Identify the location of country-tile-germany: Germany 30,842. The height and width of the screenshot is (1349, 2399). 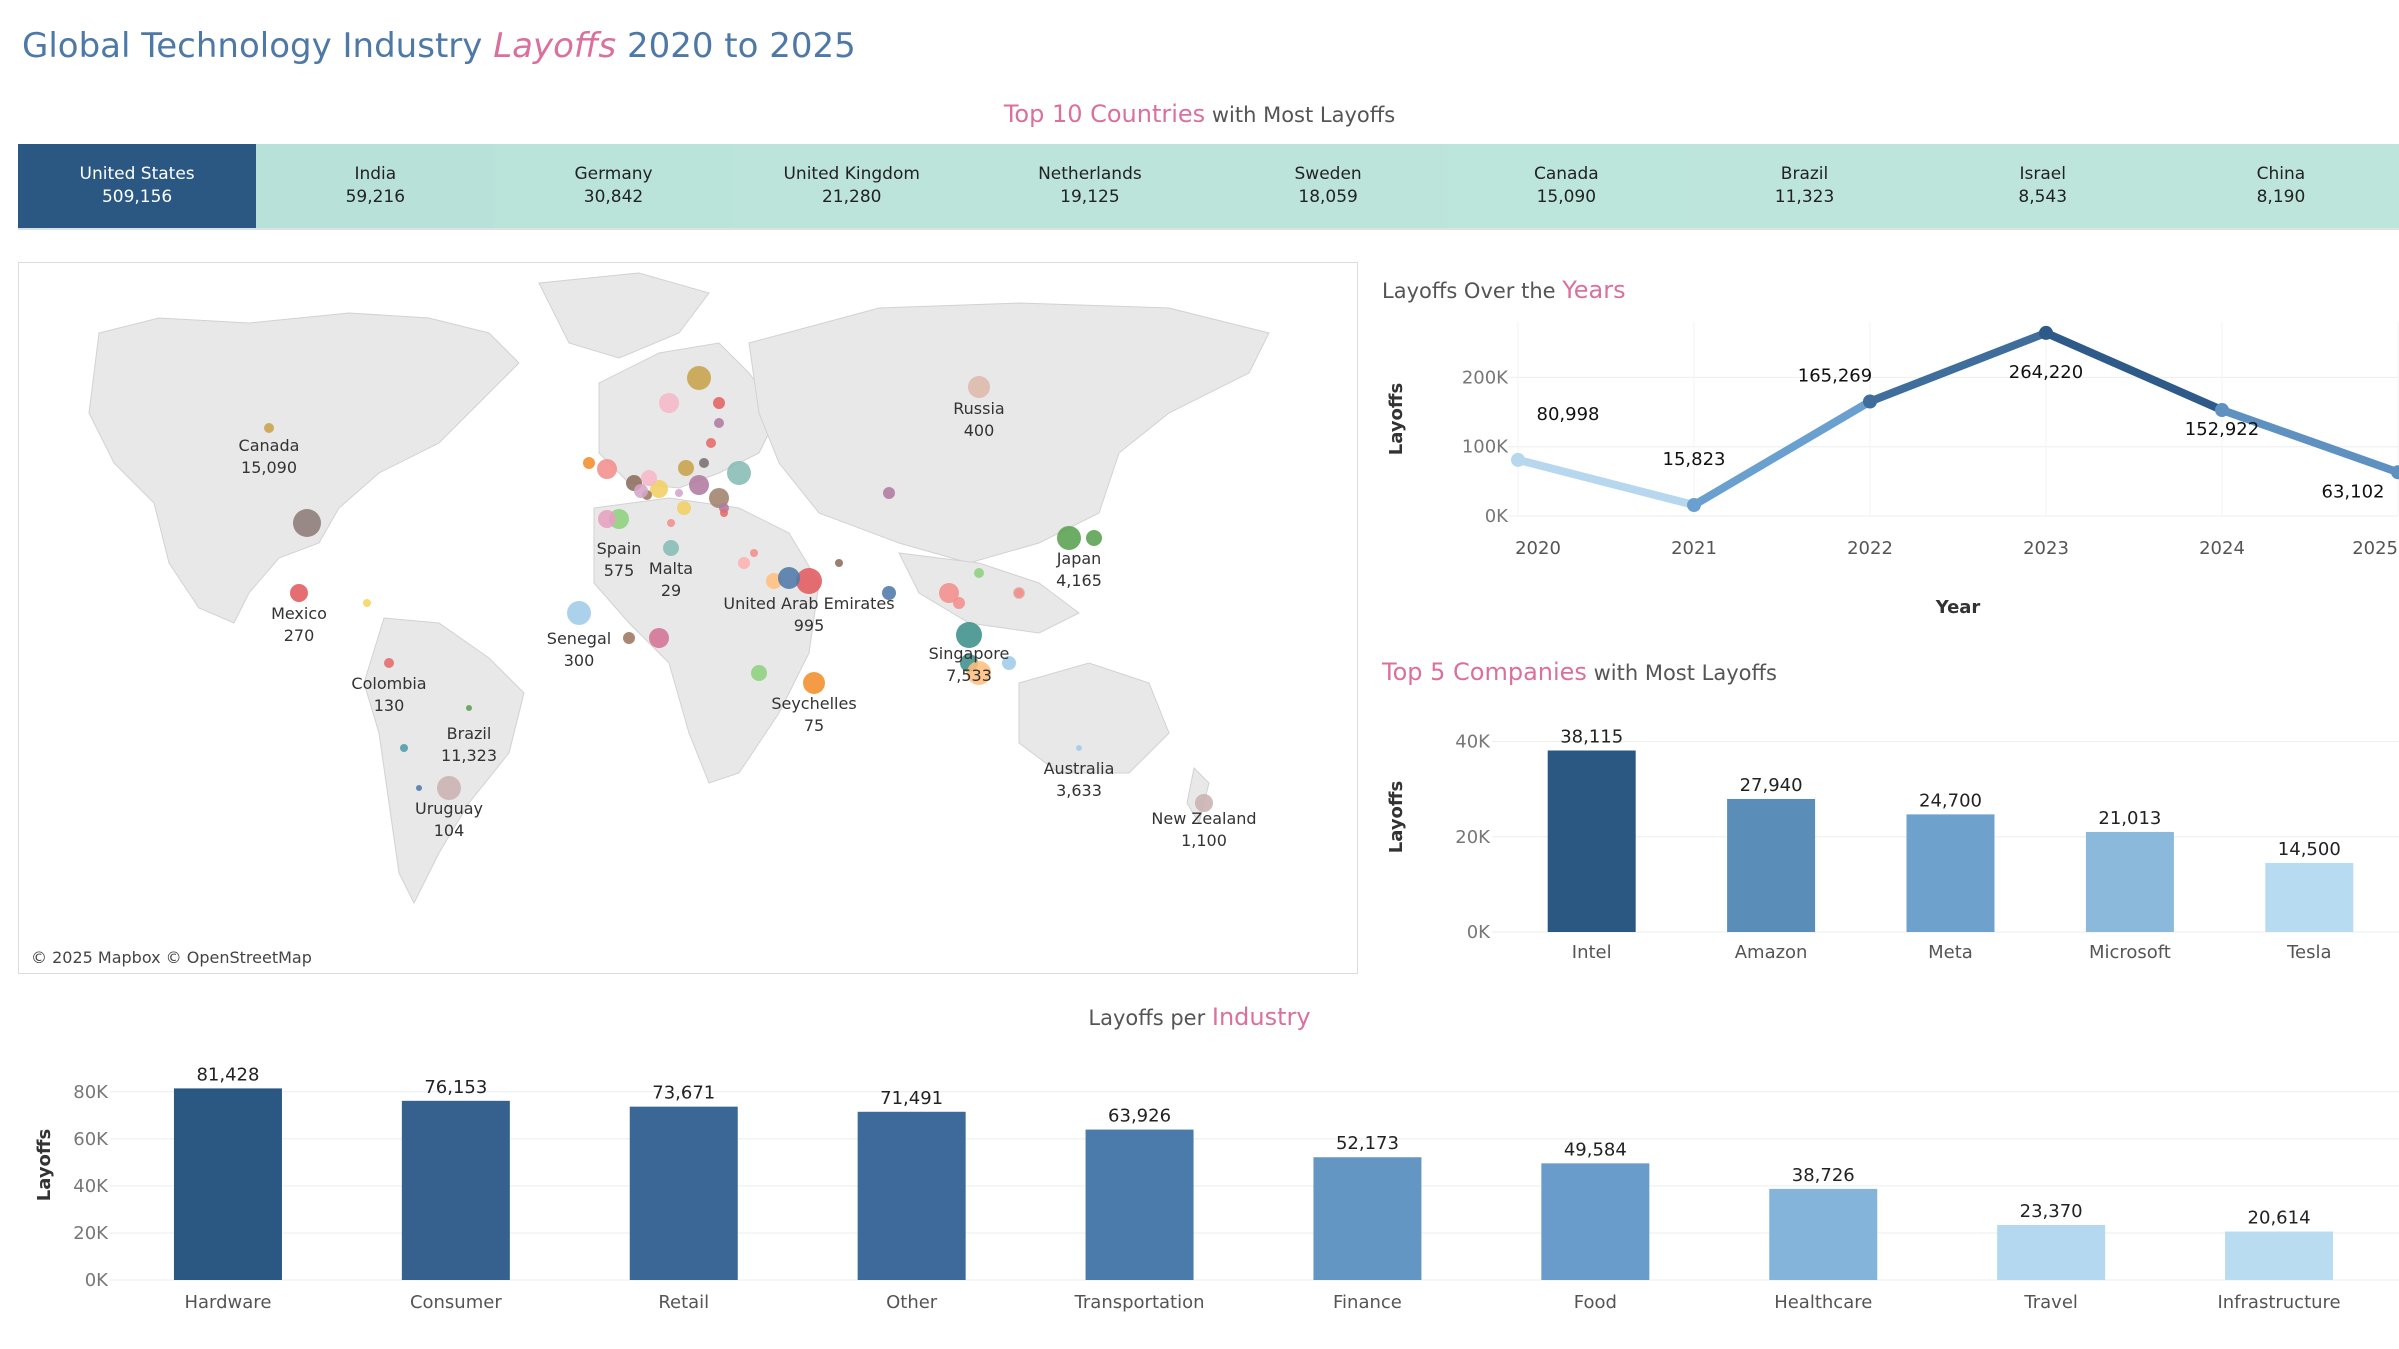
(613, 186).